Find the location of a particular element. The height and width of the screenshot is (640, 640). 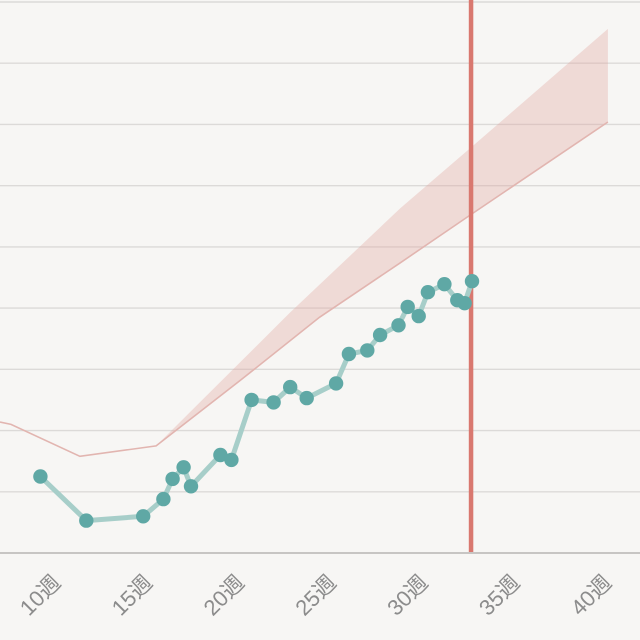

x-axis-tick-label: 15週 is located at coordinates (132, 595).